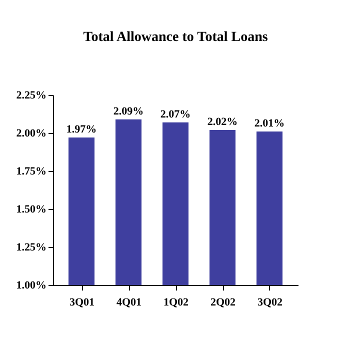  I want to click on y-tick-label: 1.75%, so click(31, 172).